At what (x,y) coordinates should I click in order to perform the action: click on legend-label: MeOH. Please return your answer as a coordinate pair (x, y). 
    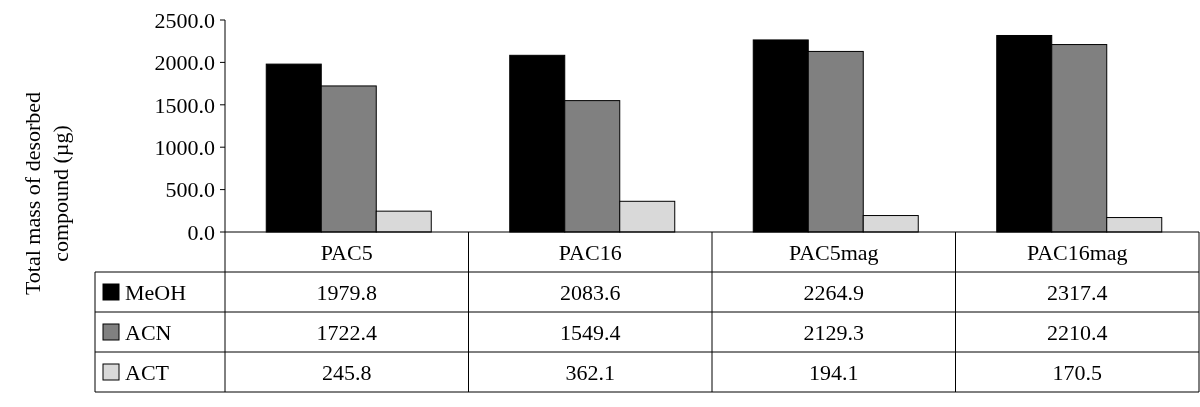
    Looking at the image, I should click on (156, 292).